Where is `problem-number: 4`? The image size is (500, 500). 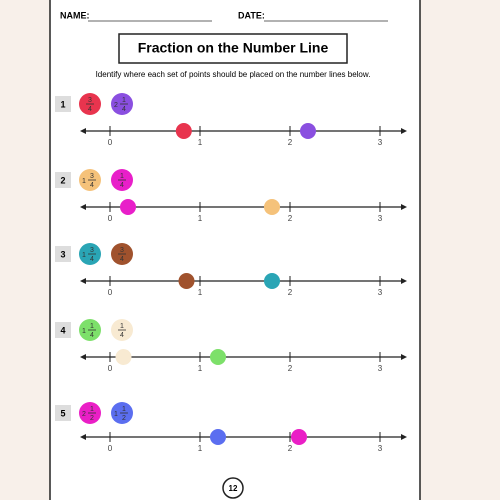 problem-number: 4 is located at coordinates (62, 330).